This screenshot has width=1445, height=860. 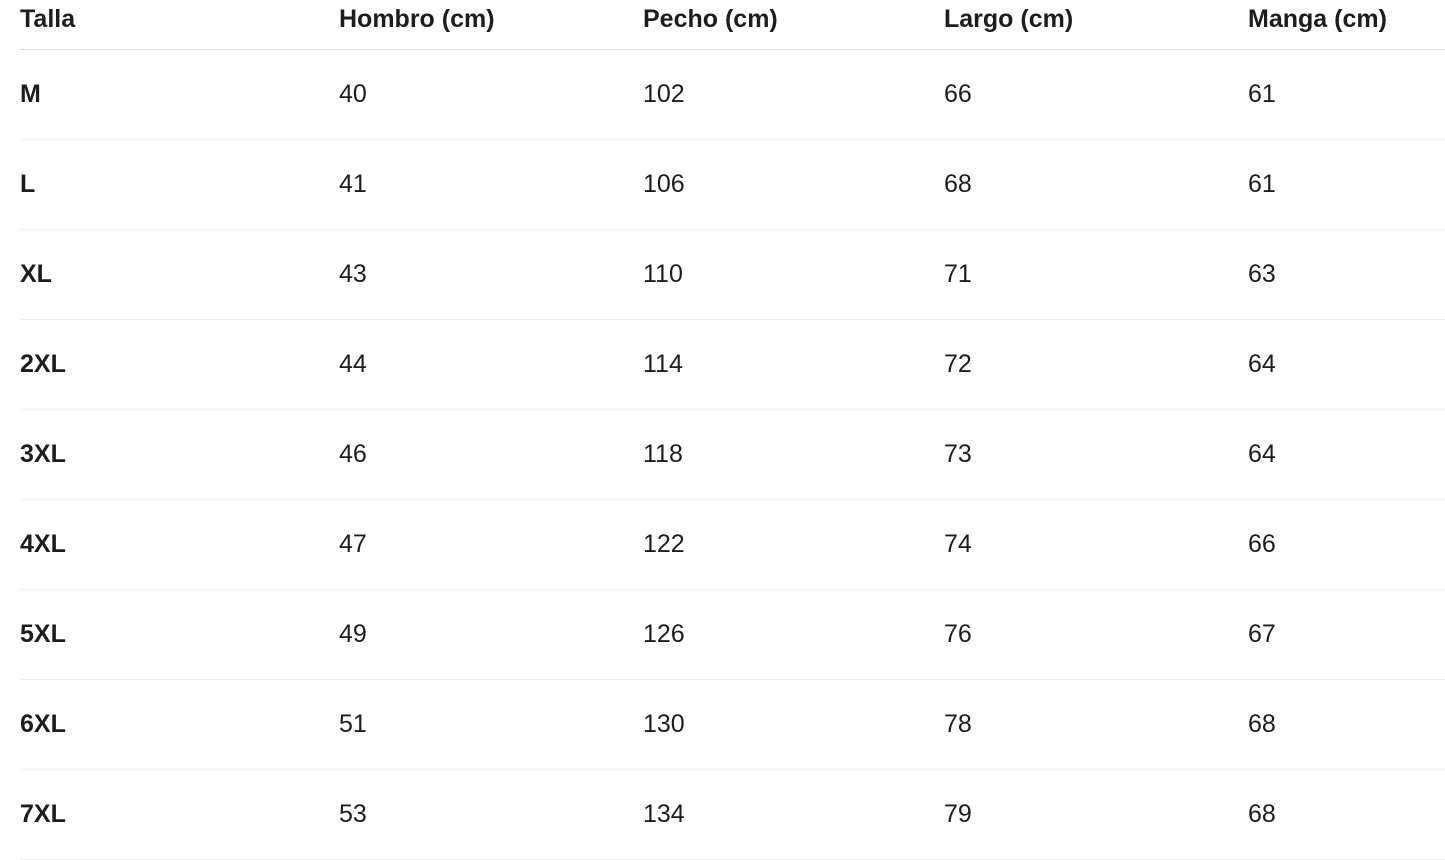 I want to click on manga-value: 63, so click(x=1346, y=274).